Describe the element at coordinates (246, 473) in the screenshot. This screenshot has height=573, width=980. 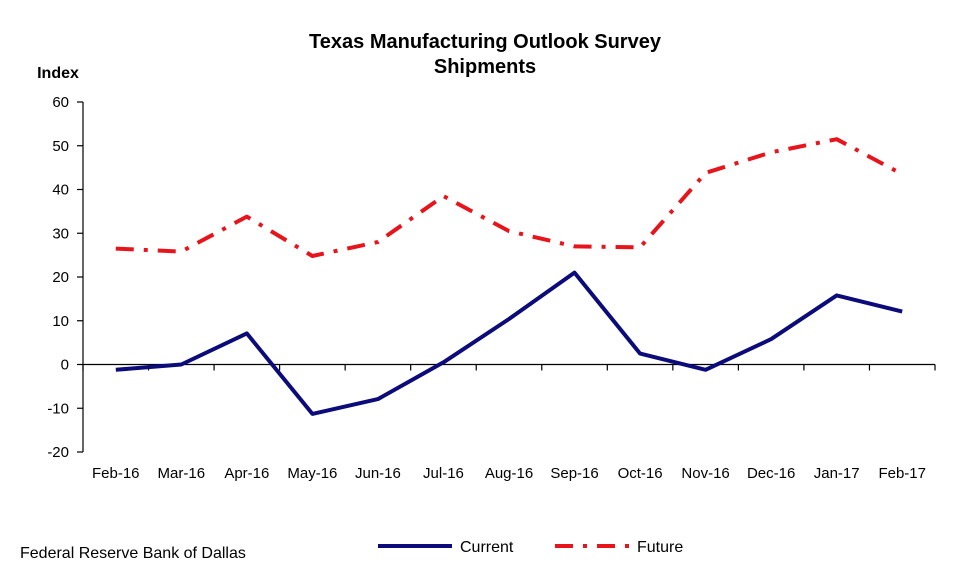
I see `x-tick-label: Apr-16` at that location.